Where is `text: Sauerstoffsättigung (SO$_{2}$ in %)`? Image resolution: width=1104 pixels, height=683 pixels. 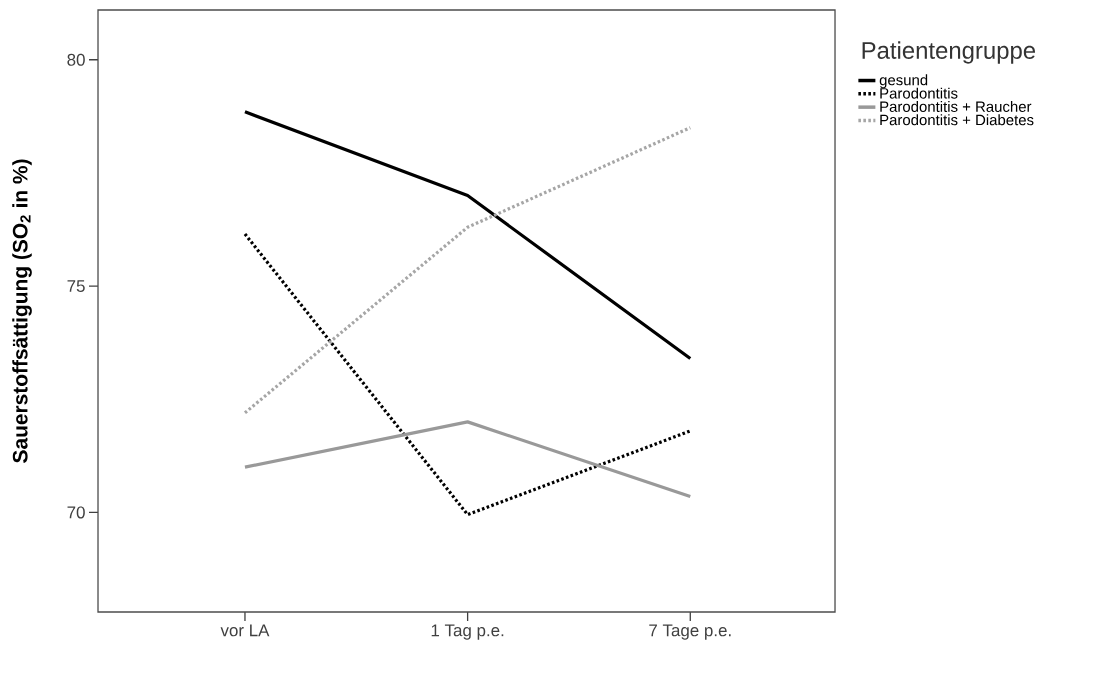 text: Sauerstoffsättigung (SO$_{2}$ in %) is located at coordinates (22, 311).